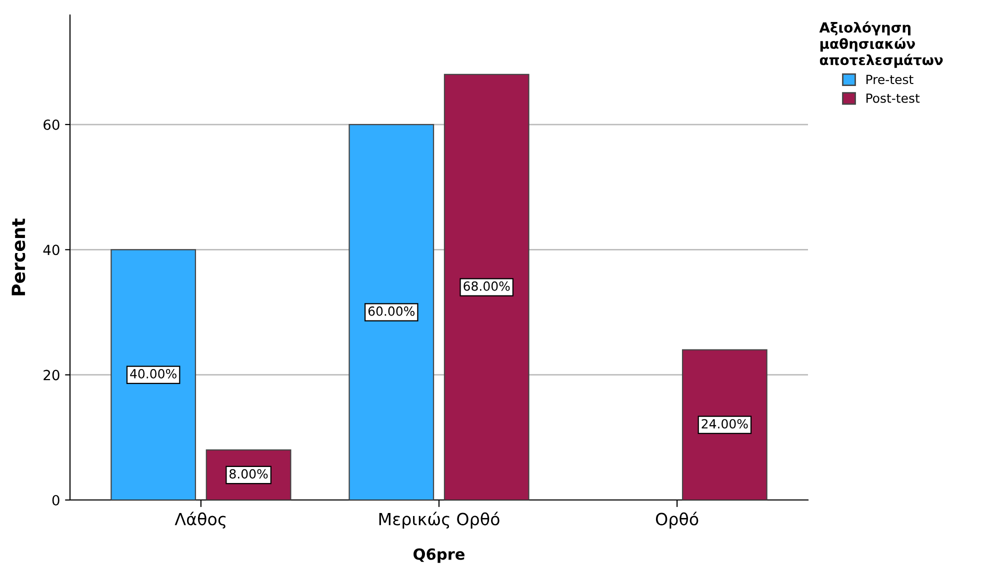 The image size is (982, 569). What do you see at coordinates (200, 520) in the screenshot?
I see `x-tick-label: Λάθος` at bounding box center [200, 520].